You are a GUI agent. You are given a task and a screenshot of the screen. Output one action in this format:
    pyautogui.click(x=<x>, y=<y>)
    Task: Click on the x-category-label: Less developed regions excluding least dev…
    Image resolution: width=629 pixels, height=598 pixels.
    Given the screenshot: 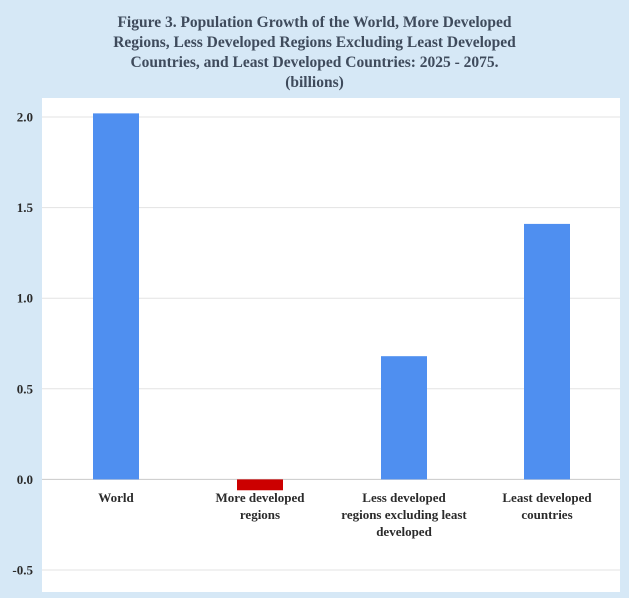 What is the action you would take?
    pyautogui.click(x=404, y=514)
    